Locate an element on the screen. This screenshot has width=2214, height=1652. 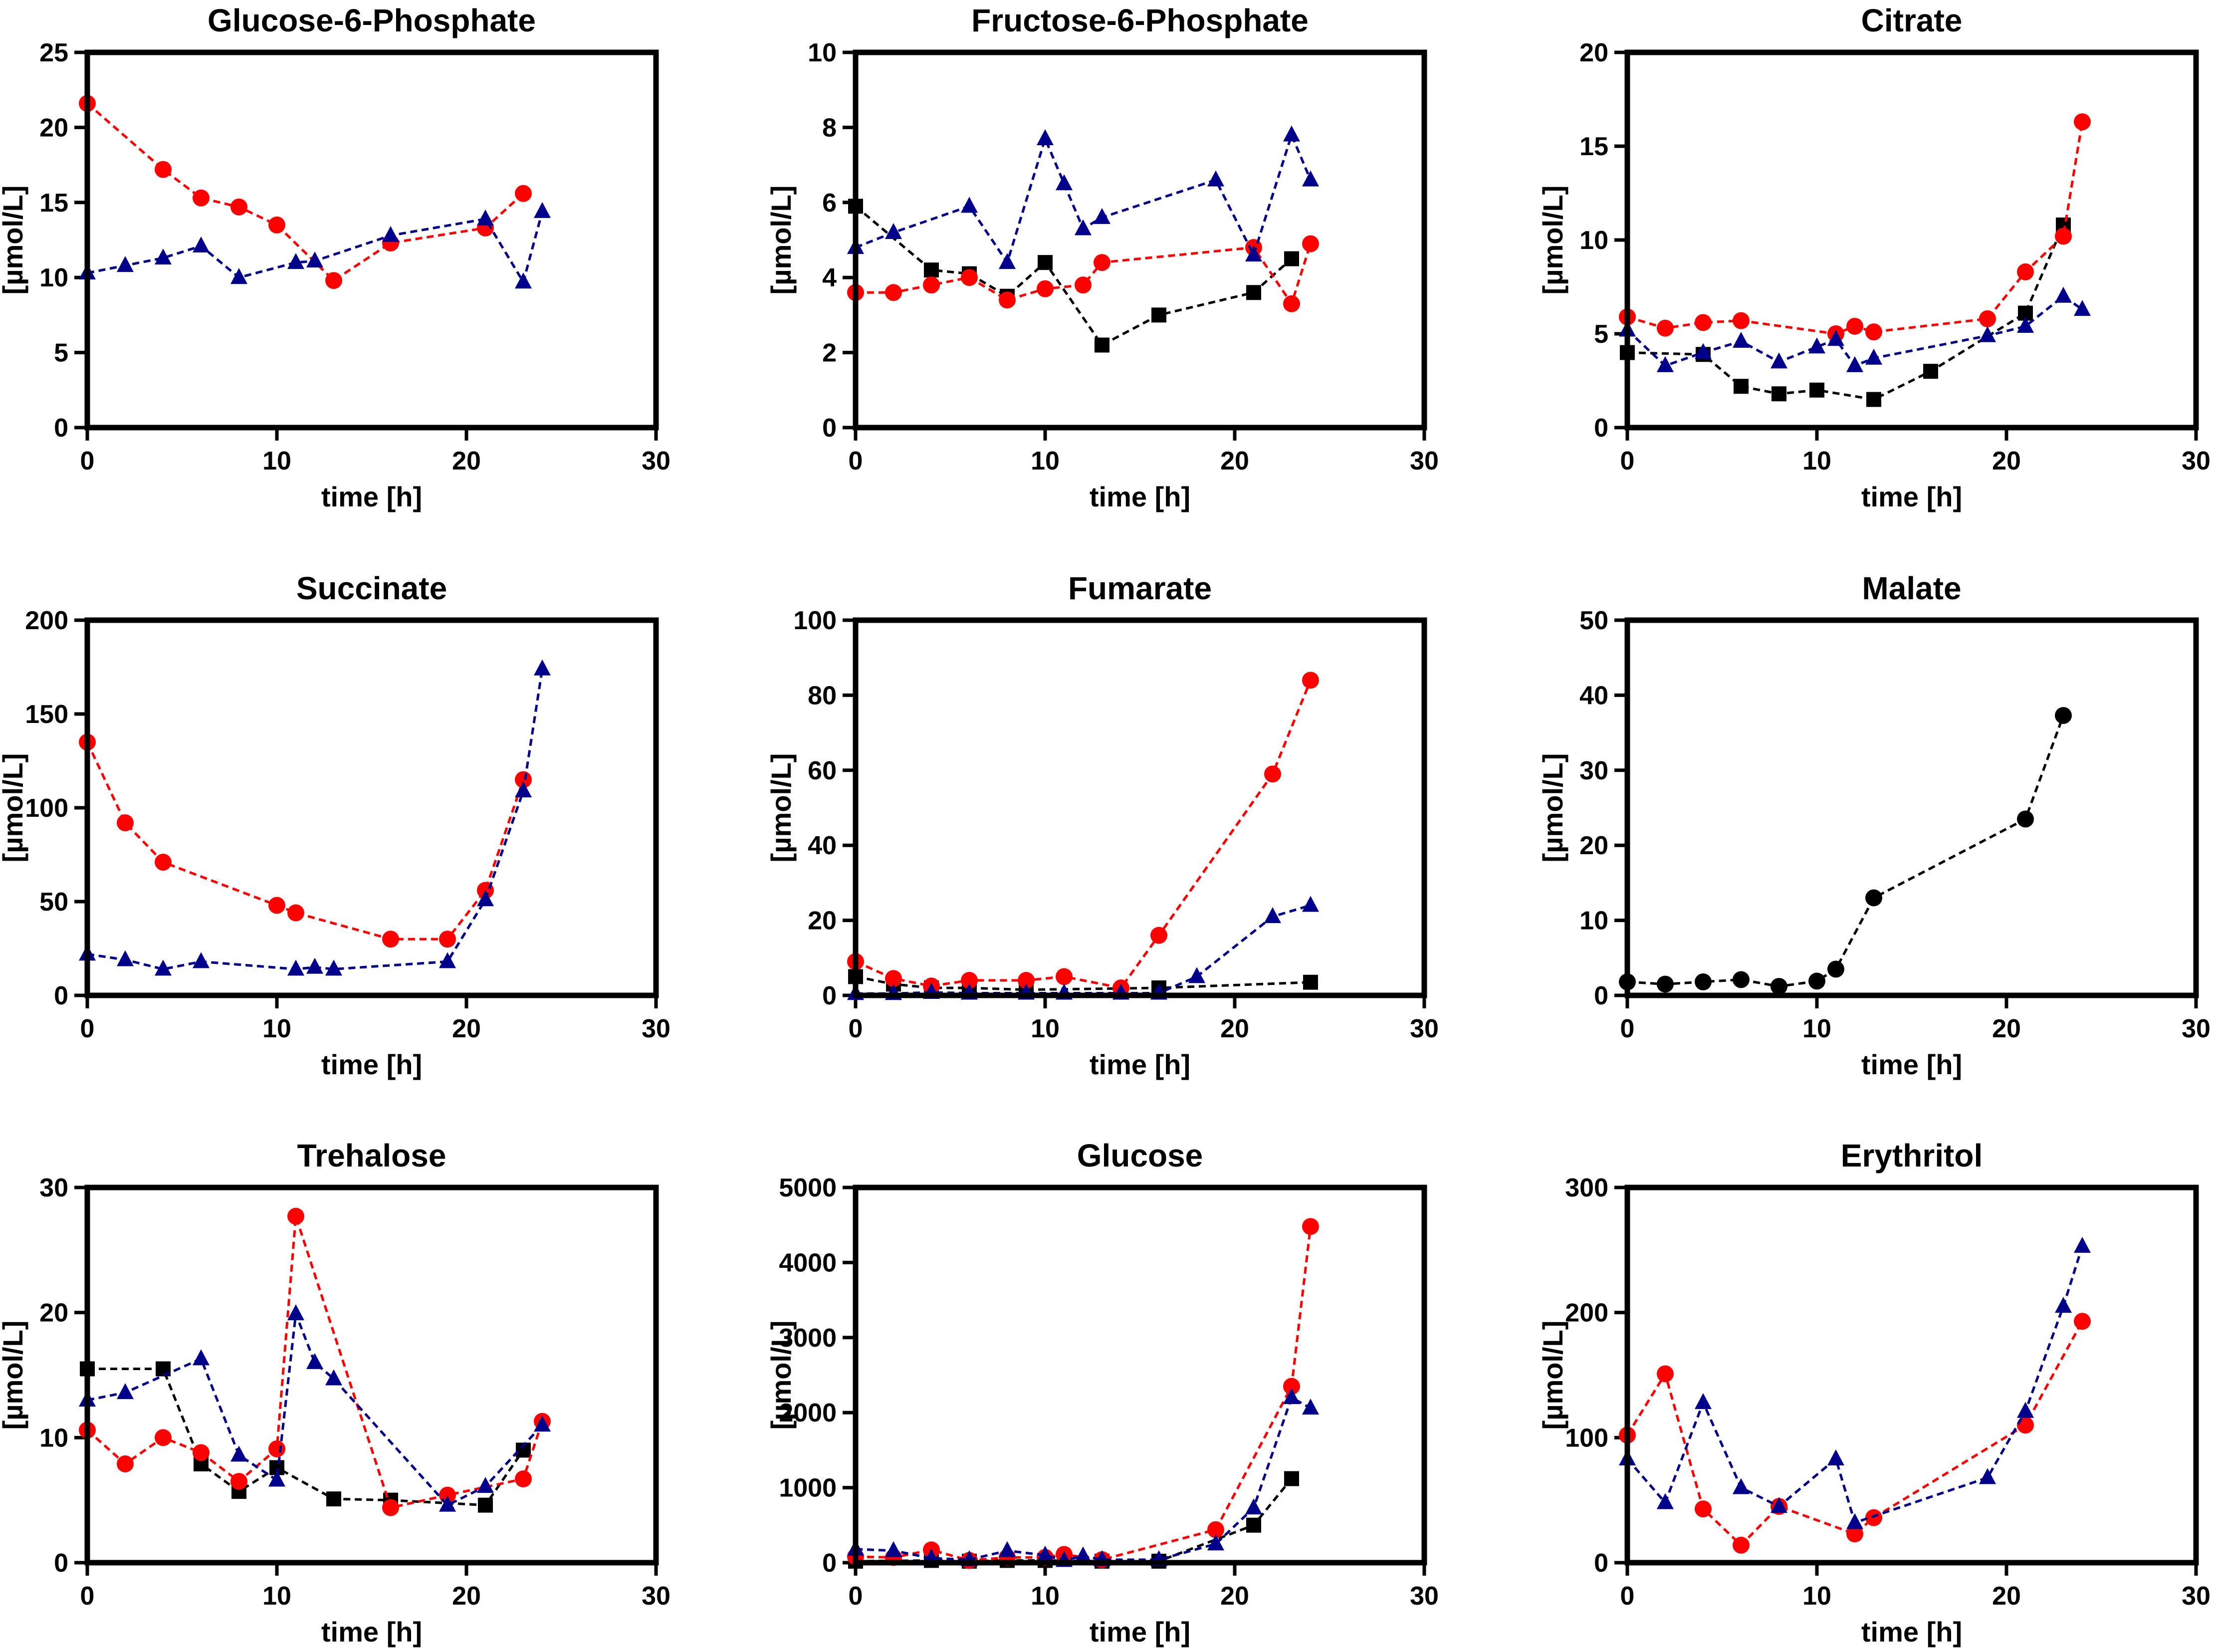
x-tick-label: 0 is located at coordinates (87, 461).